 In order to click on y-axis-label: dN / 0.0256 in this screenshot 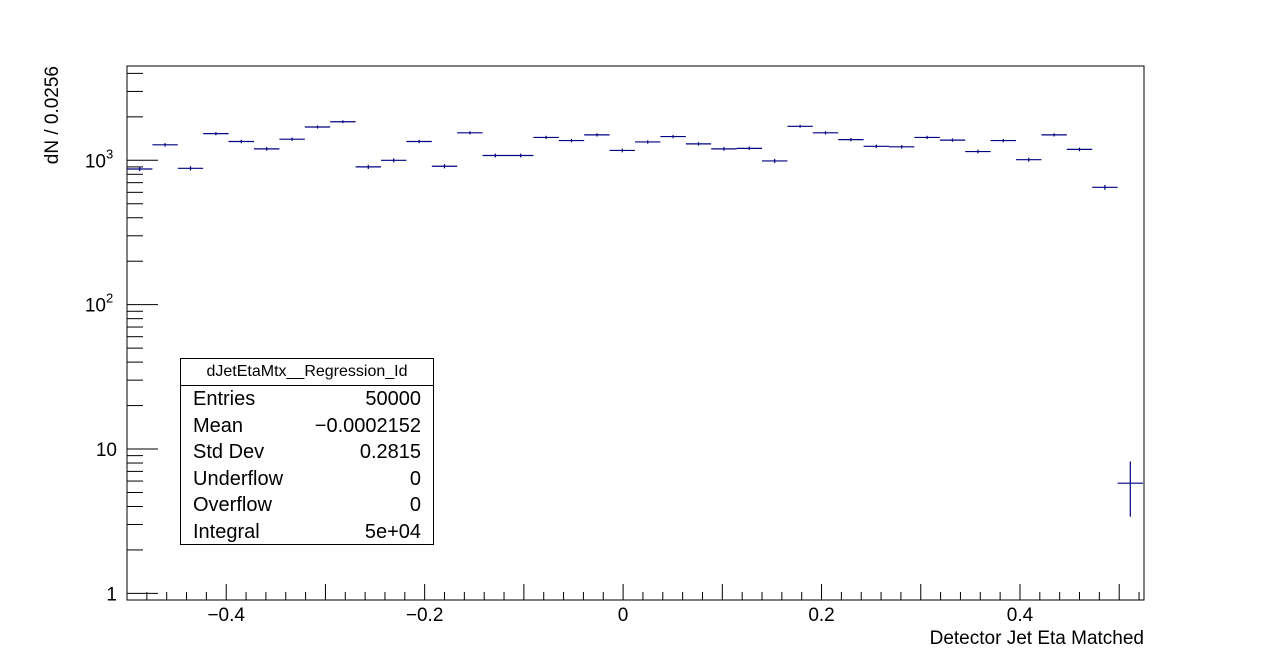, I will do `click(52, 115)`.